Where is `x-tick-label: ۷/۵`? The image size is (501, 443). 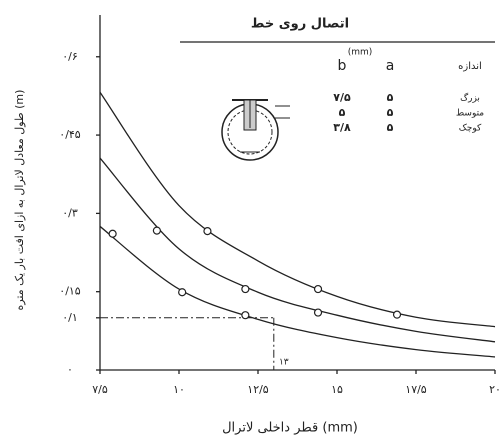 x-tick-label: ۷/۵ is located at coordinates (100, 389).